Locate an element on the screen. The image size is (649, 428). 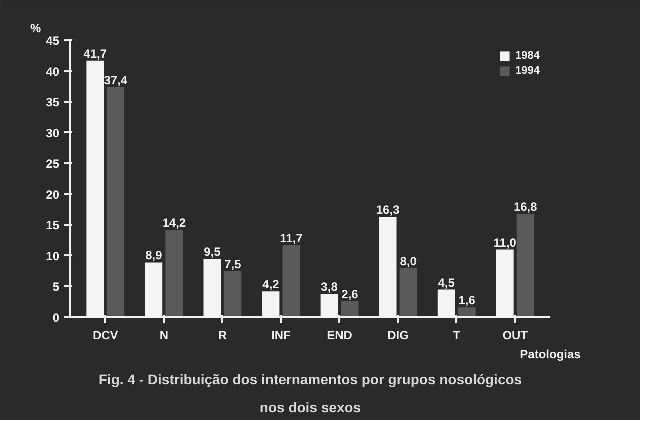
y-tick-label: 25 is located at coordinates (53, 164).